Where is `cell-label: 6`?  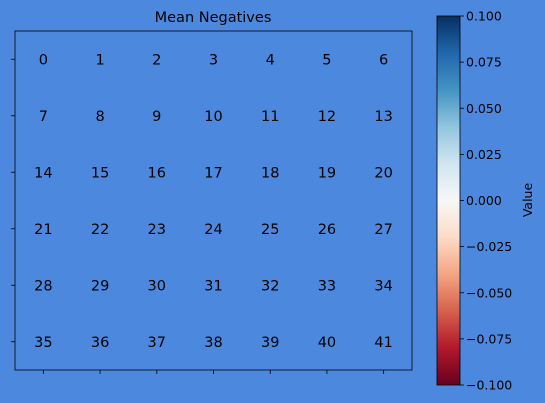
cell-label: 6 is located at coordinates (383, 60).